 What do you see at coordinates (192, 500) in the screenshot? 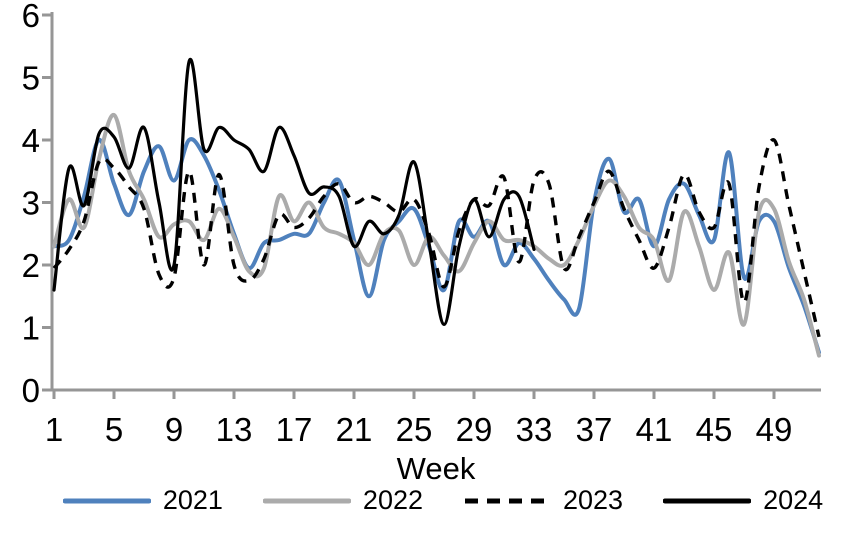
I see `legend-label-2021: 2021` at bounding box center [192, 500].